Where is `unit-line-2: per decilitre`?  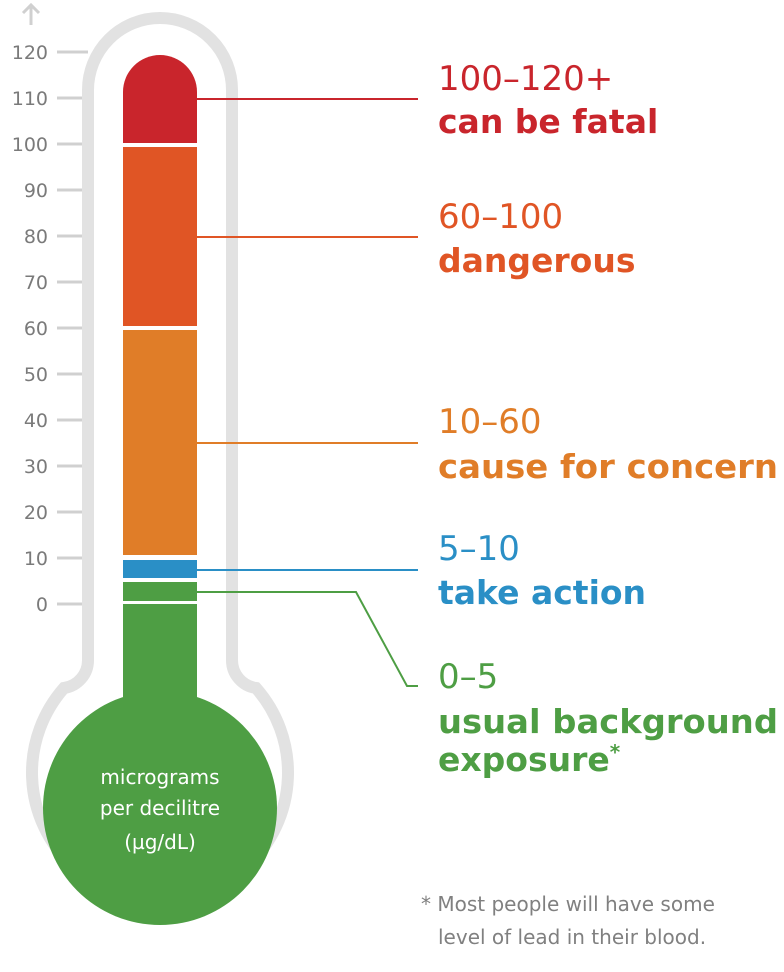
unit-line-2: per decilitre is located at coordinates (160, 808).